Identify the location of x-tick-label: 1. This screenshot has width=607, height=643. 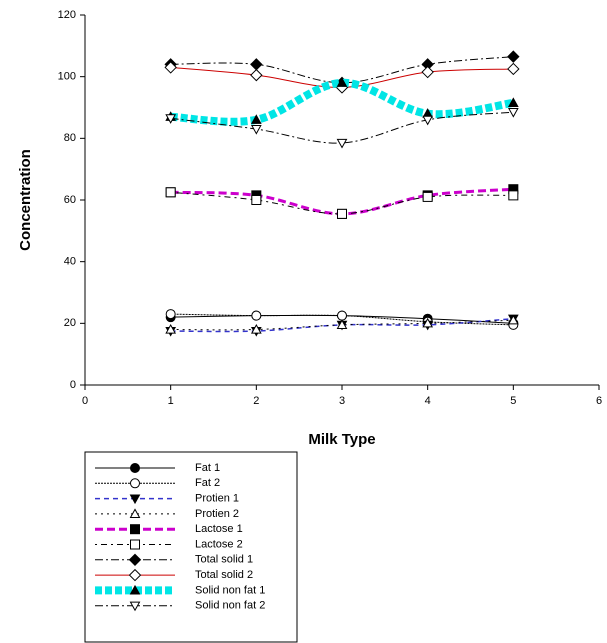
(171, 401).